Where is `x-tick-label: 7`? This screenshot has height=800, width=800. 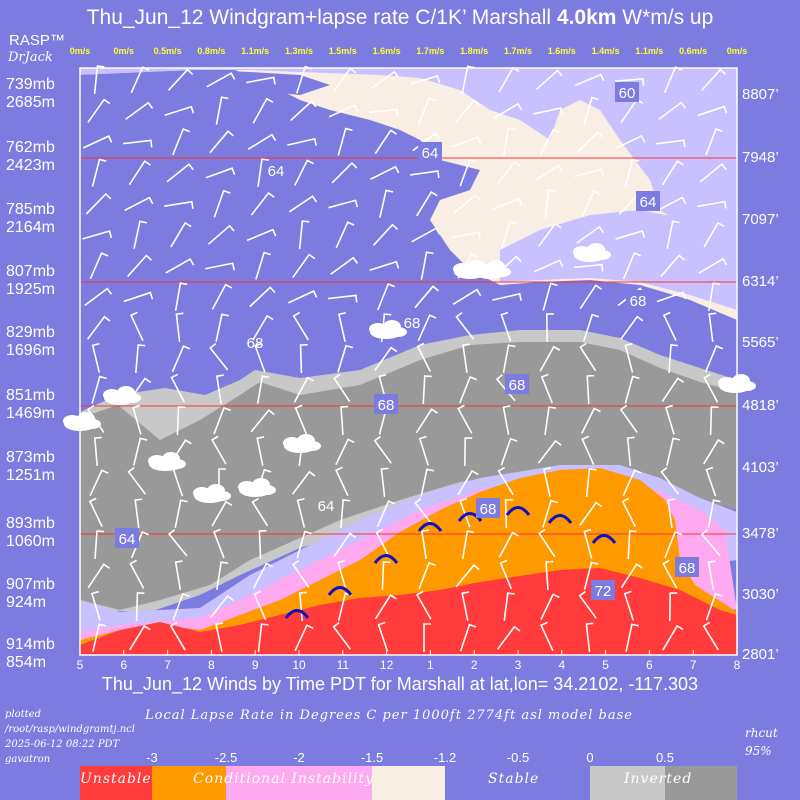 x-tick-label: 7 is located at coordinates (693, 665).